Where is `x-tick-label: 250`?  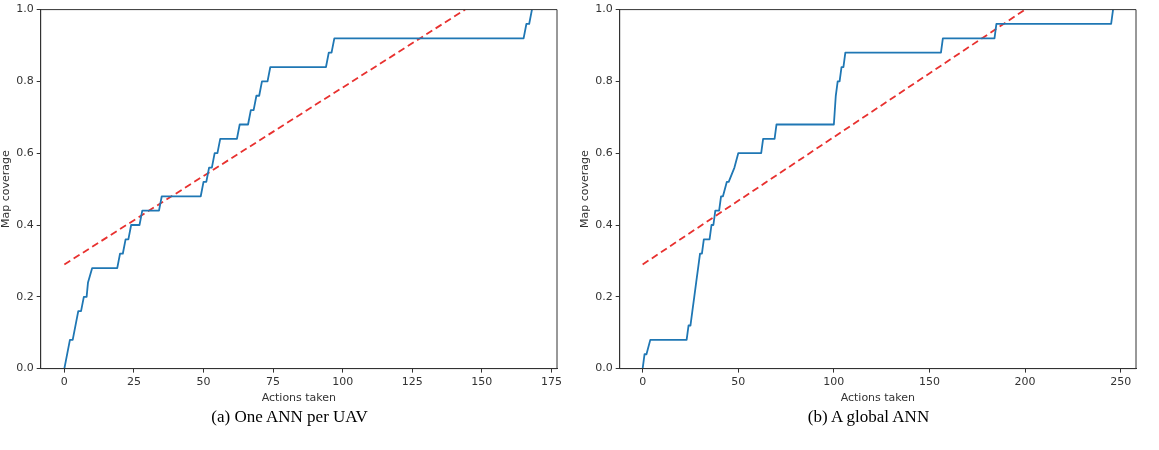 x-tick-label: 250 is located at coordinates (1121, 382).